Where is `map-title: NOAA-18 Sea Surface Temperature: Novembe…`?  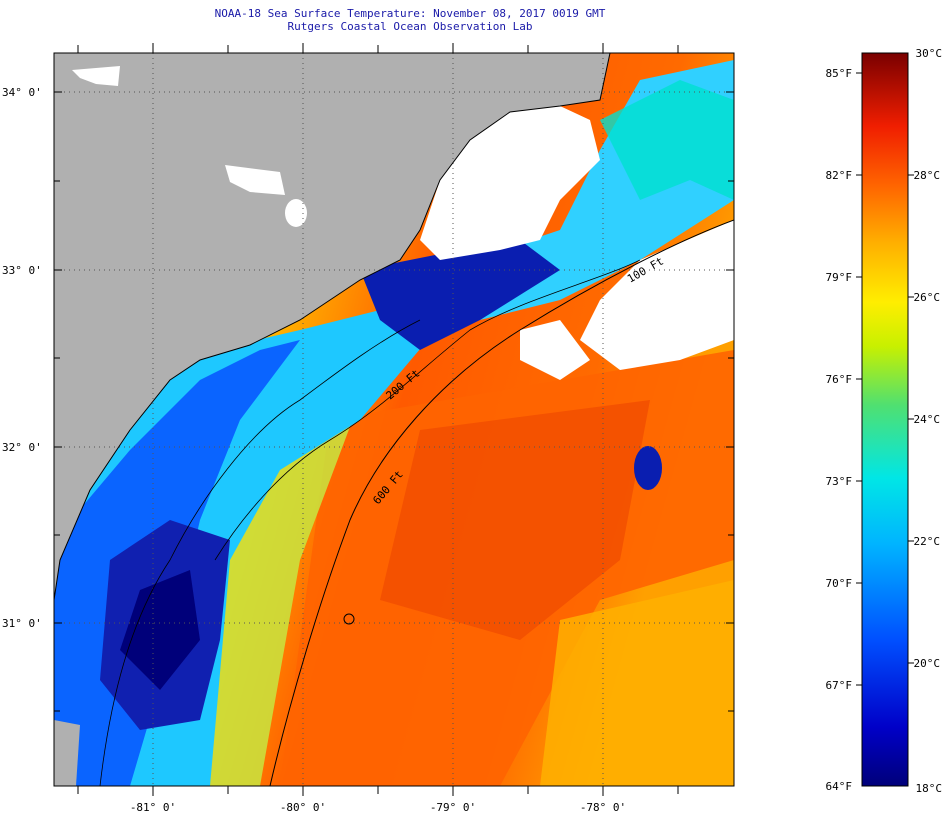
map-title: NOAA-18 Sea Surface Temperature: Novembe… is located at coordinates (410, 13).